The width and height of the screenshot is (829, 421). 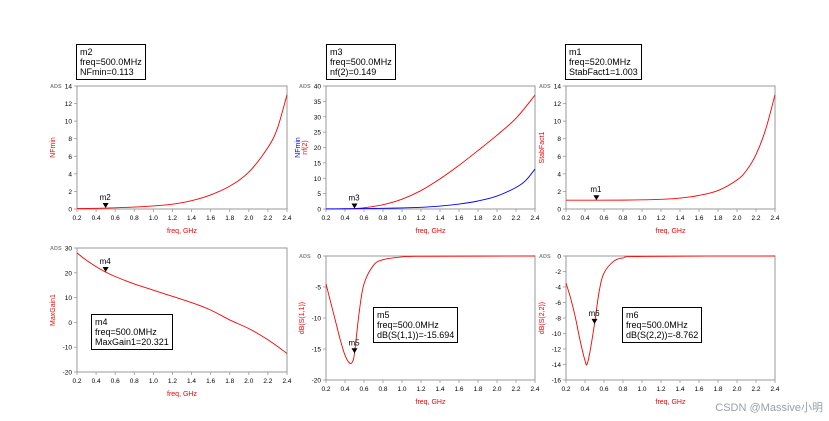 I want to click on y-tick-label: -4, so click(x=558, y=288).